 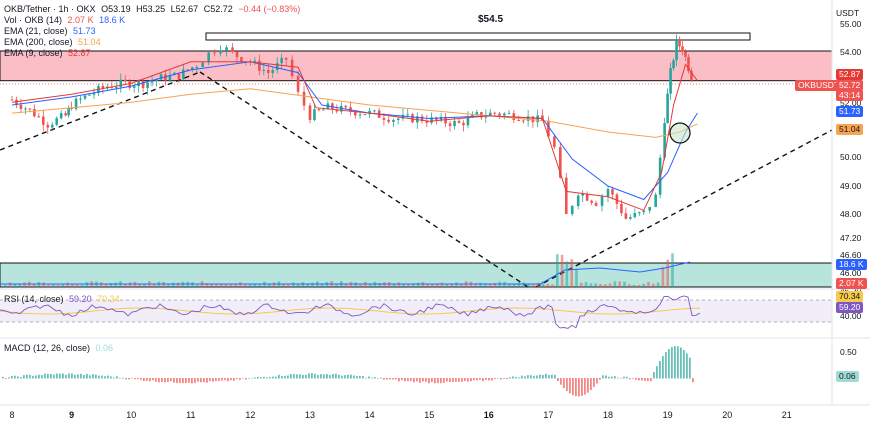 I want to click on x-tick-label: 13, so click(x=310, y=415).